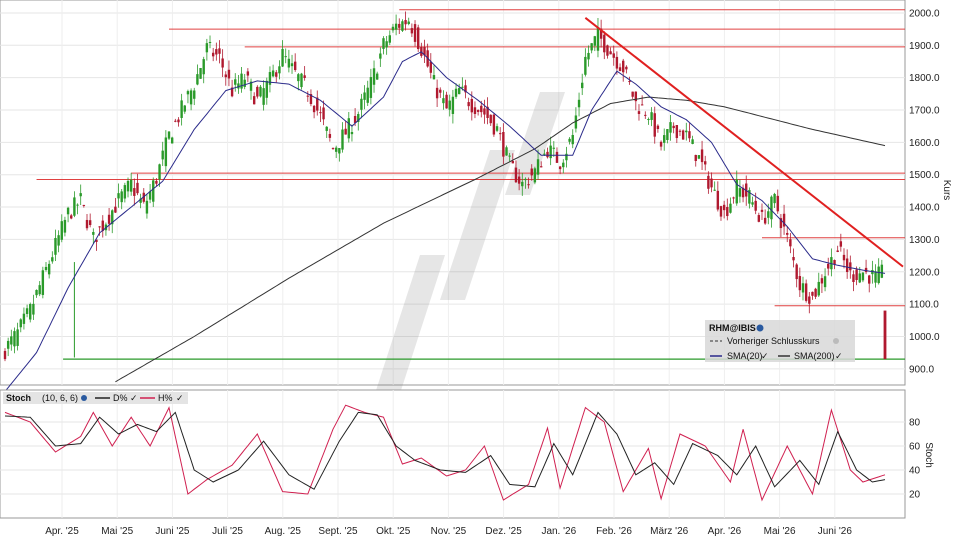 This screenshot has height=540, width=960. I want to click on stoch-d-label: D%, so click(120, 398).